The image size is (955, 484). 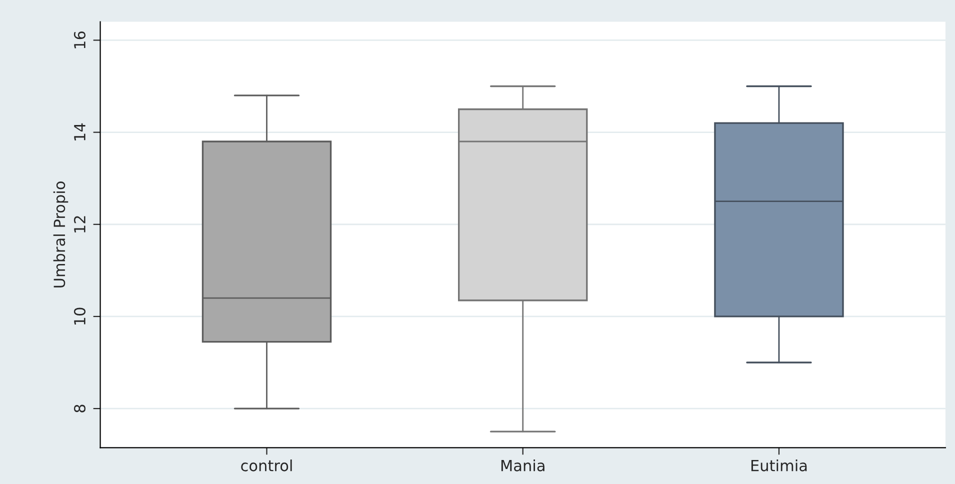 I want to click on y-tick-label: 16, so click(x=80, y=39).